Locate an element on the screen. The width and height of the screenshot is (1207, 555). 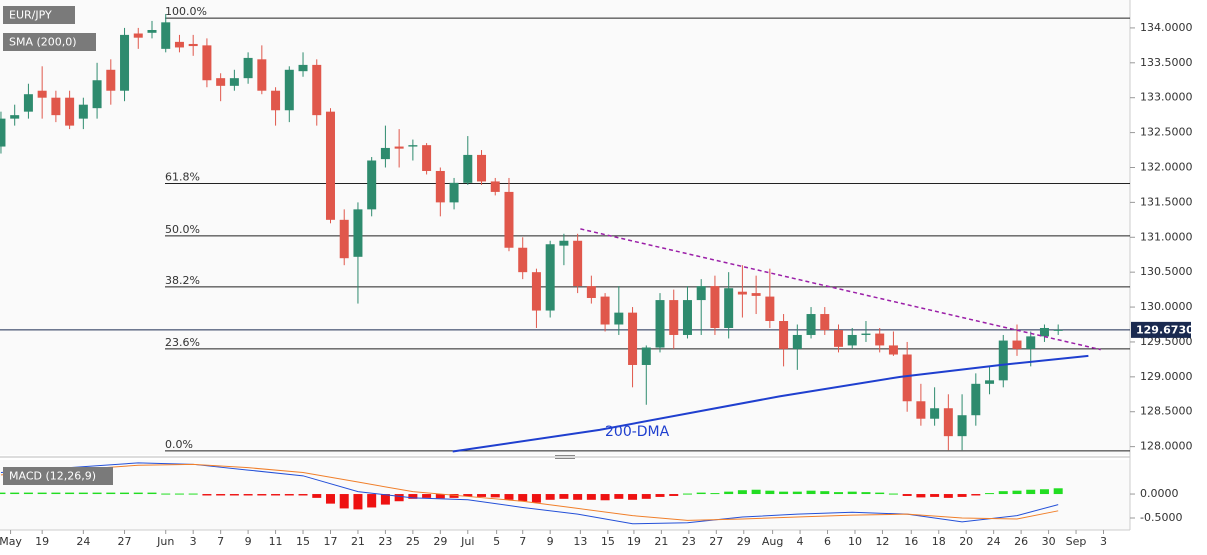
fib-label: 50.0% is located at coordinates (182, 229).